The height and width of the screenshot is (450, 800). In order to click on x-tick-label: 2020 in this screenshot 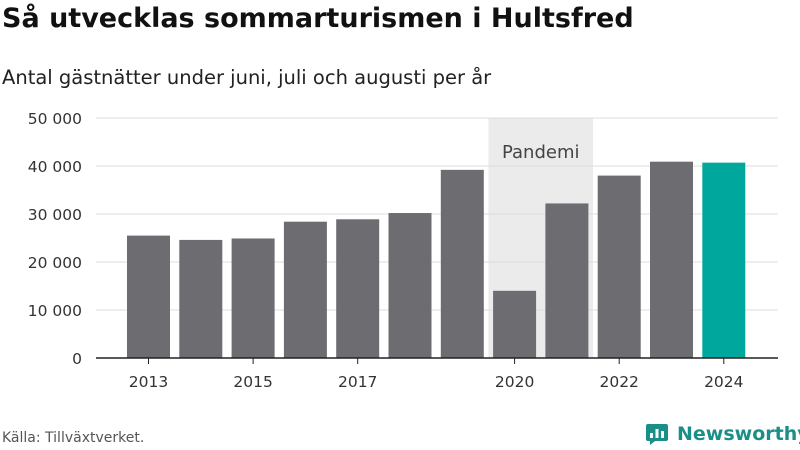, I will do `click(514, 382)`.